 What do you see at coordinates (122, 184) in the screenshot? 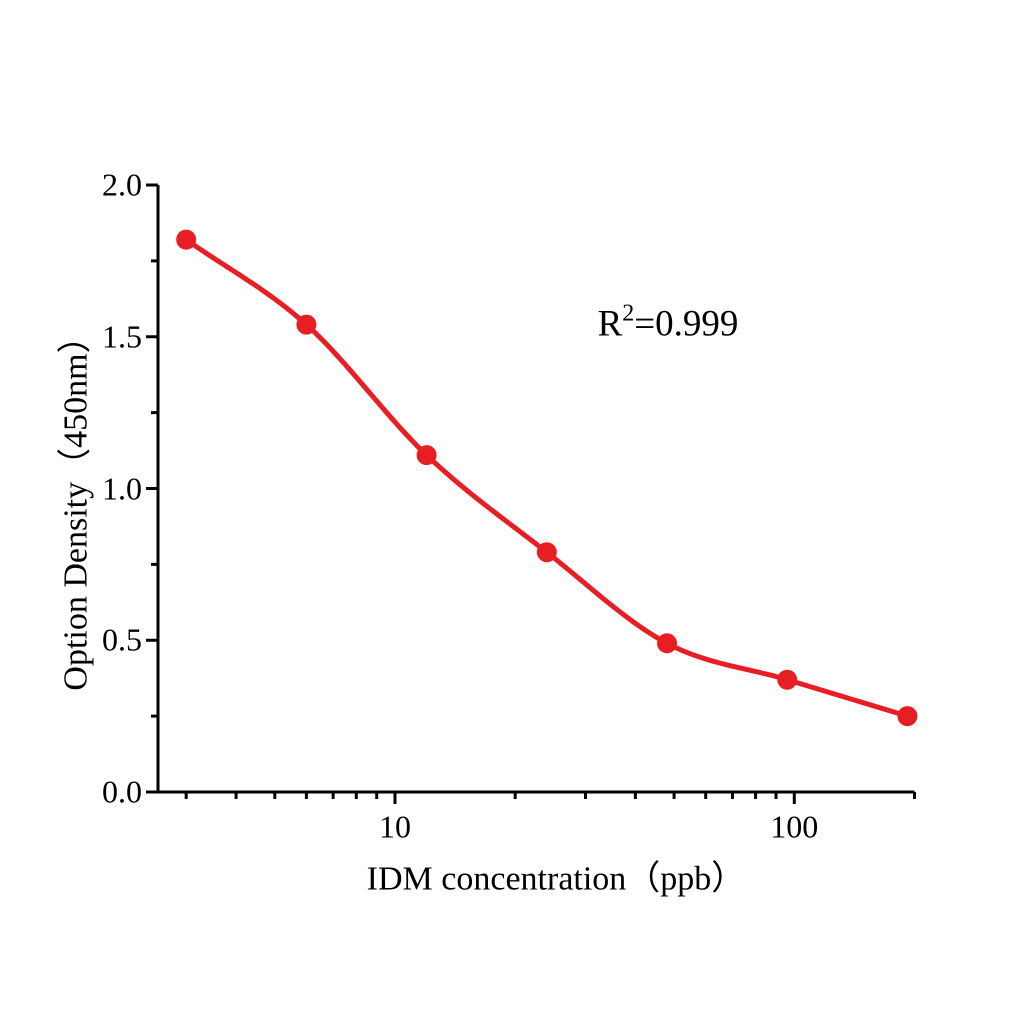
I see `y-tick-label: 2.0` at bounding box center [122, 184].